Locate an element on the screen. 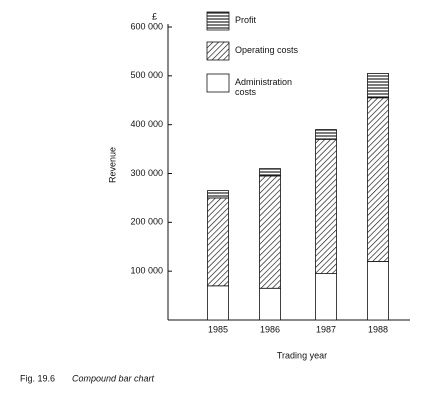  x-tick-label: 1986 is located at coordinates (270, 329).